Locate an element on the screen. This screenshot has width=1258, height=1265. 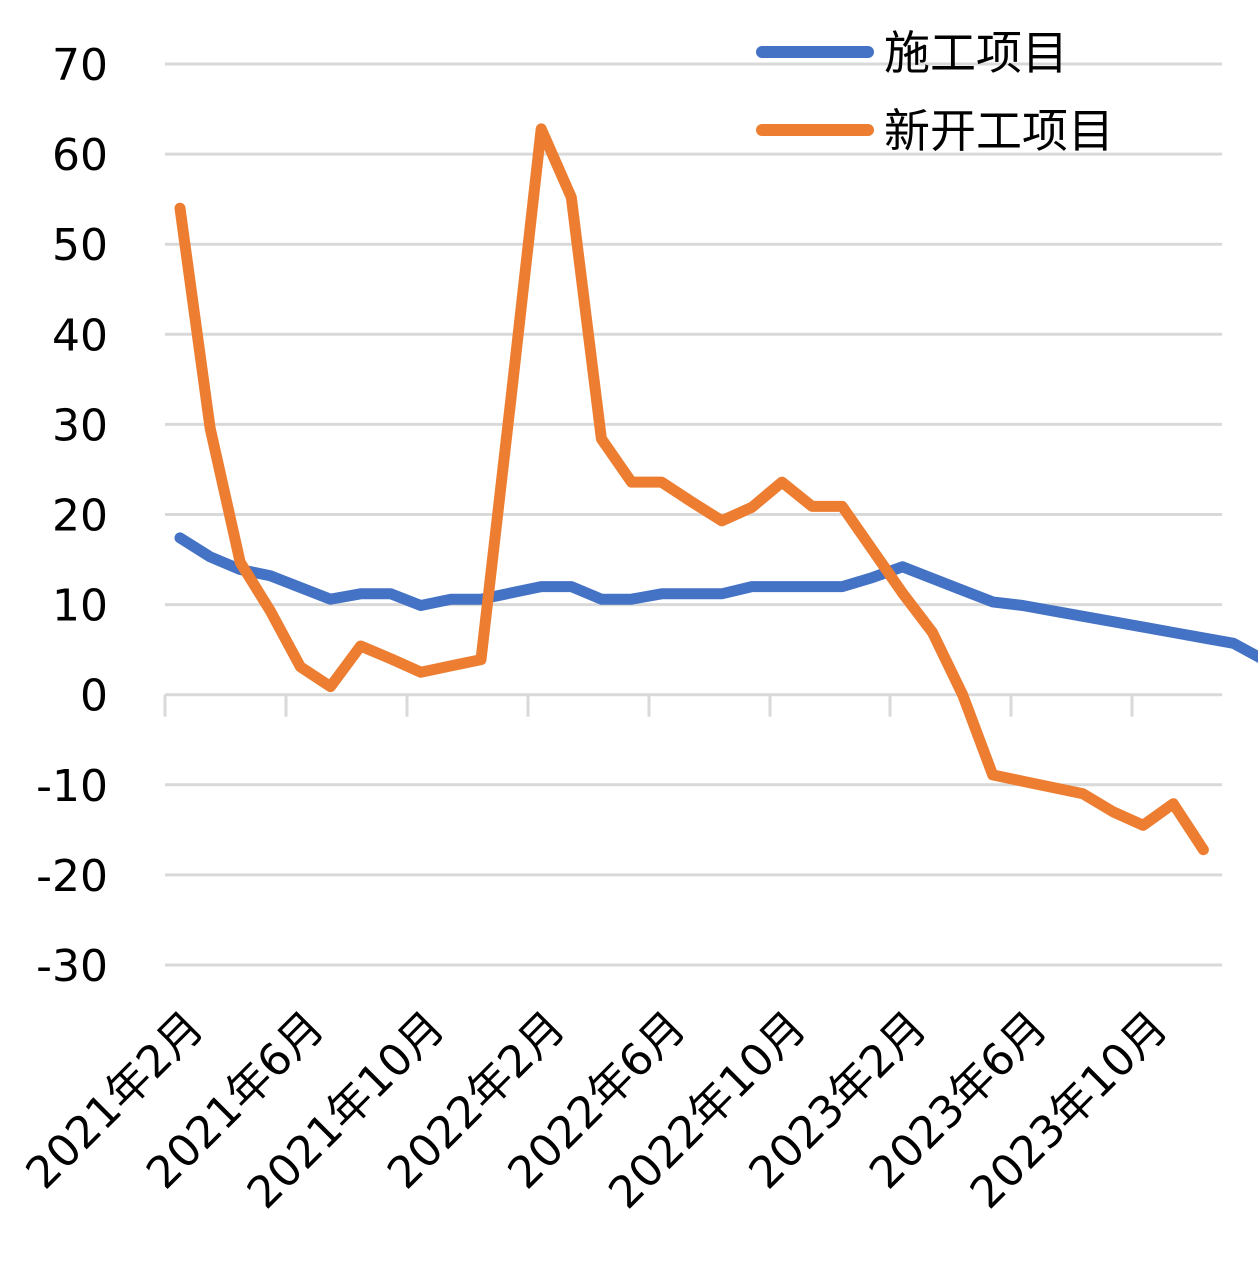
y-tick-label: 20 is located at coordinates (80, 516).